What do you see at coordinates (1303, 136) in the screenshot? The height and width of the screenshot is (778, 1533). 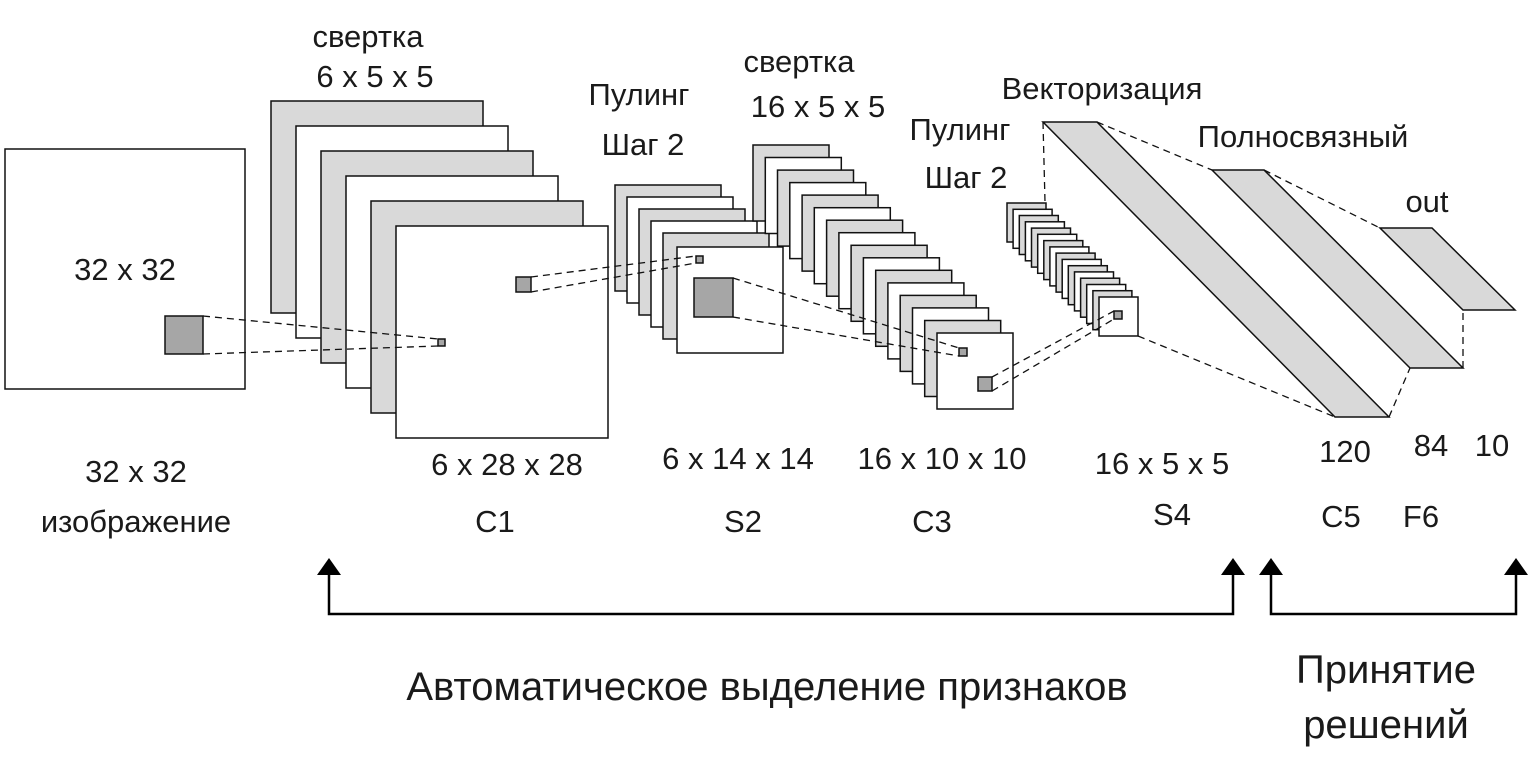 I see `fully-connected-label: Полносвязный` at bounding box center [1303, 136].